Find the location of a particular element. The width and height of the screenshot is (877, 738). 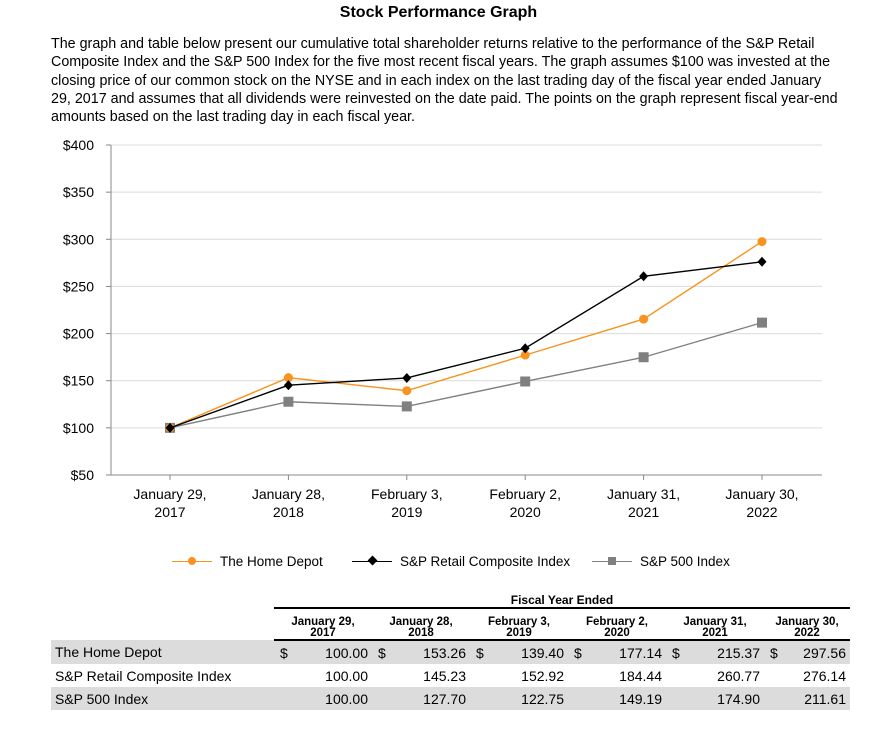

table-cell: 139.40 is located at coordinates (529, 652).